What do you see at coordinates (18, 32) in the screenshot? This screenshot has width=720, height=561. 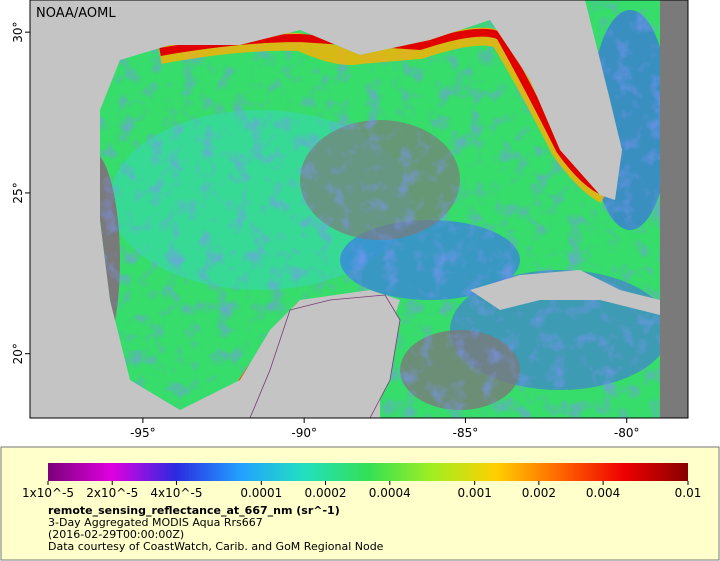 I see `y-tick-label: 30°` at bounding box center [18, 32].